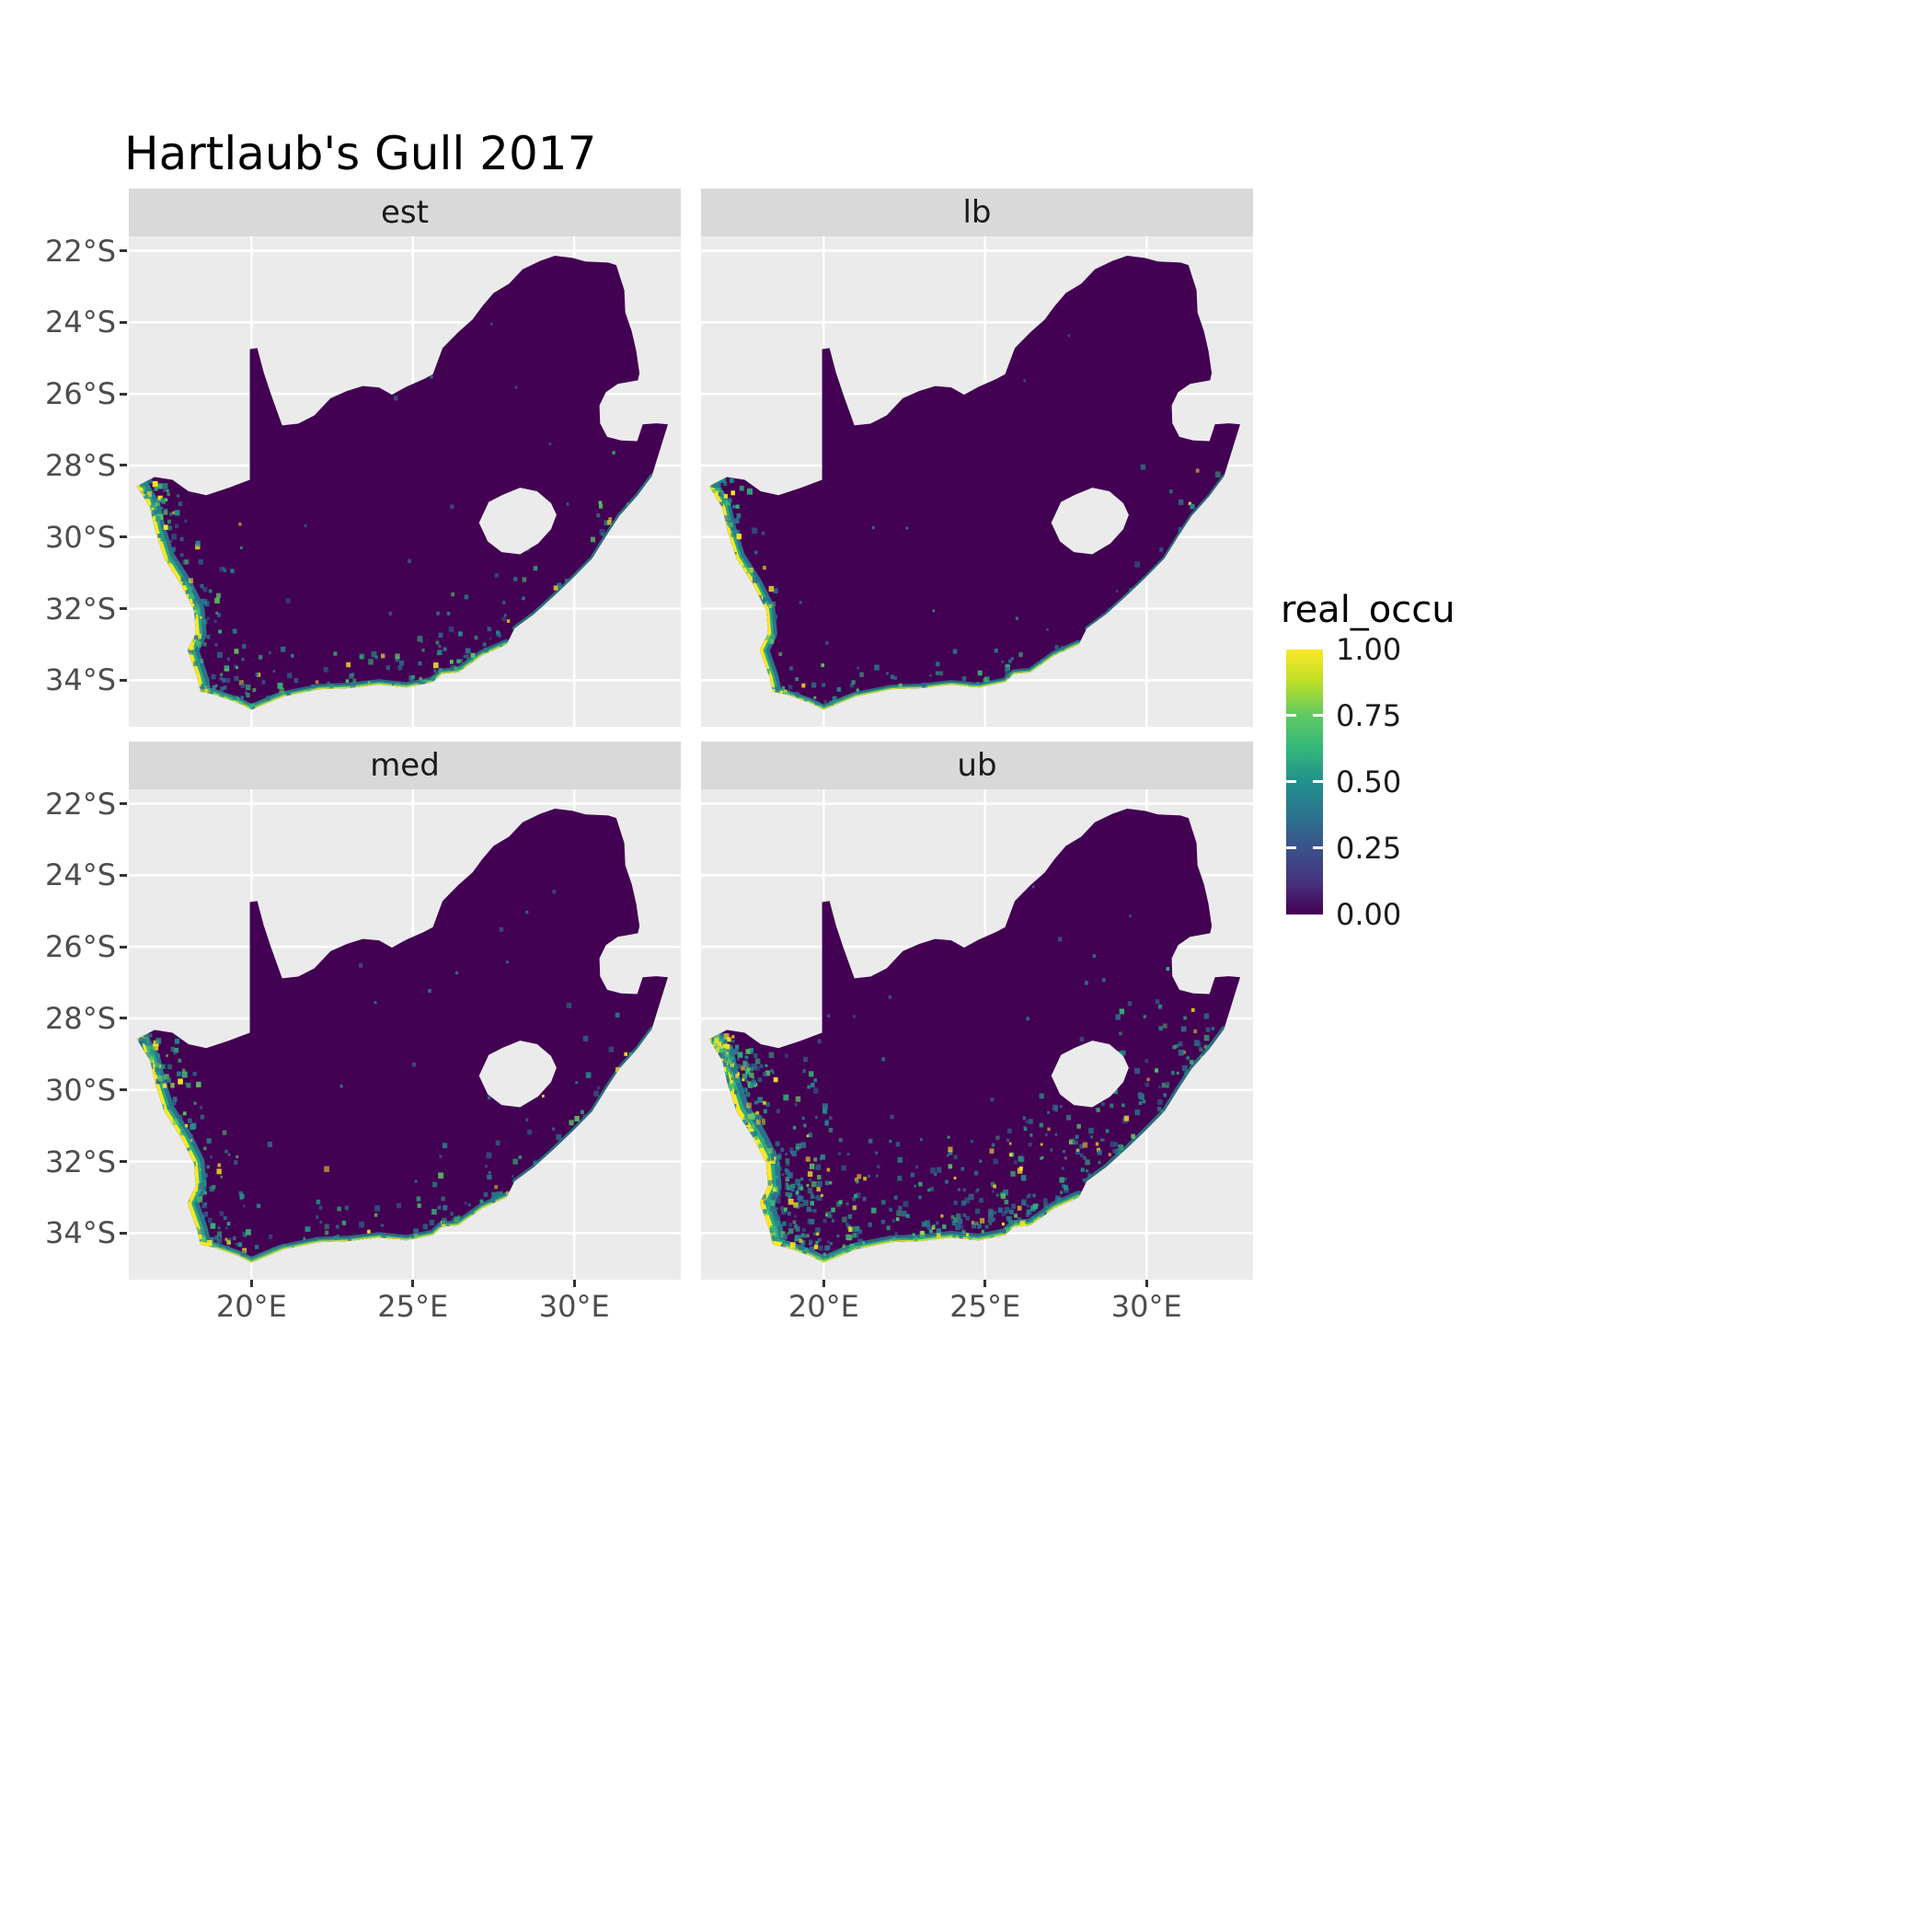 The width and height of the screenshot is (1932, 1932). I want to click on map-panel-est, so click(405, 481).